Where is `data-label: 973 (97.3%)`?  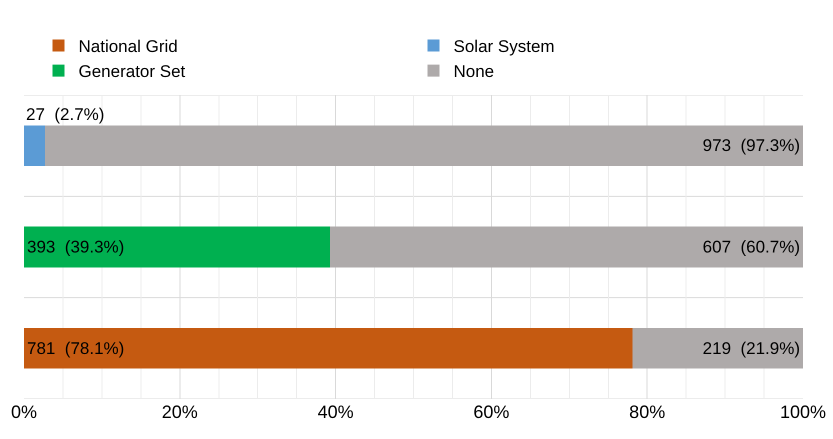
data-label: 973 (97.3%) is located at coordinates (751, 146).